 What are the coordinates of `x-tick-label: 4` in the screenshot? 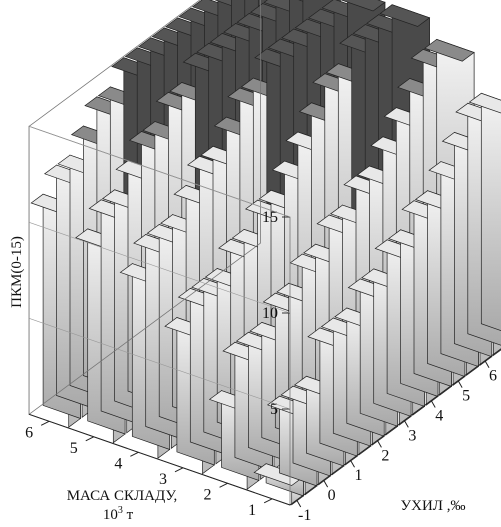 It's located at (439, 416).